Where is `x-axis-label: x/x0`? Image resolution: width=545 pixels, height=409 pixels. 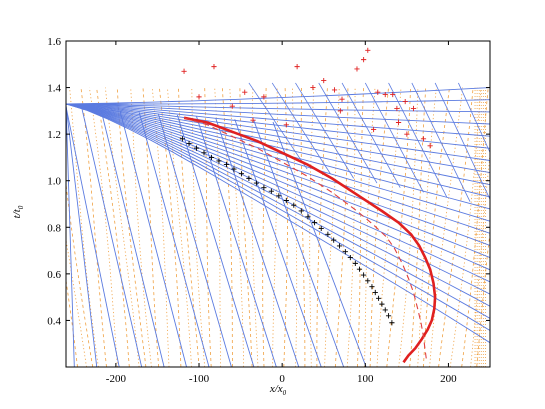 x-axis-label: x/x0 is located at coordinates (278, 390).